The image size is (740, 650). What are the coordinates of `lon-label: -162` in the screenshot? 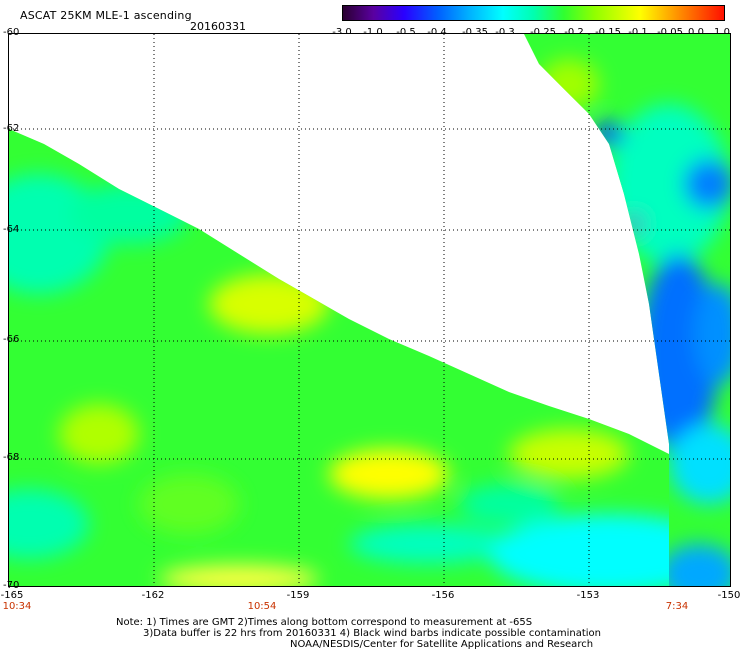 It's located at (153, 595).